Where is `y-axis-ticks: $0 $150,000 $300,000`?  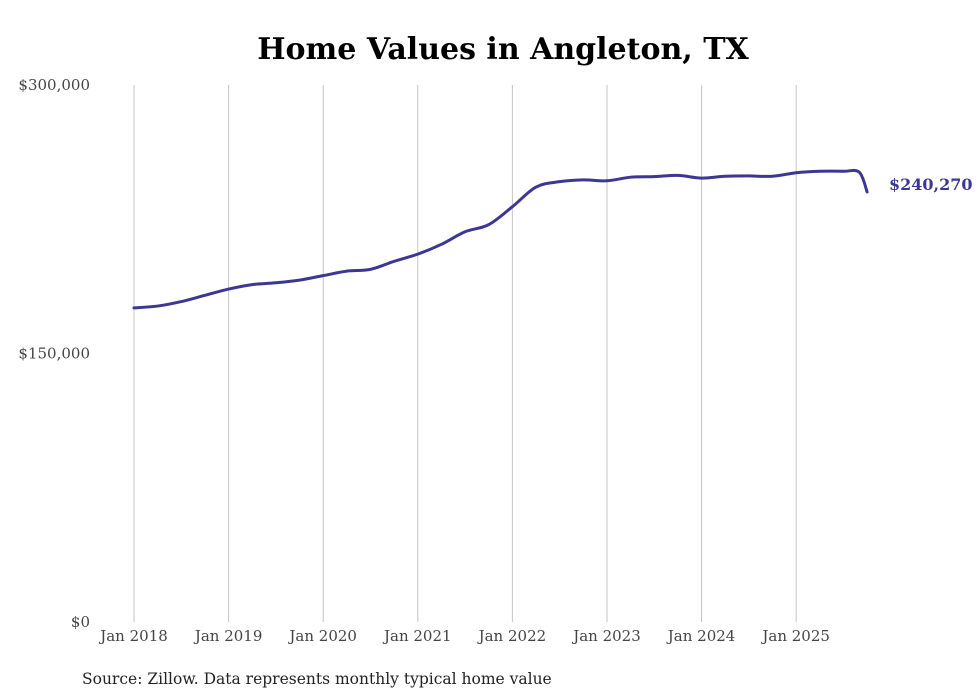
y-axis-ticks: $0 $150,000 $300,000 is located at coordinates (54, 353).